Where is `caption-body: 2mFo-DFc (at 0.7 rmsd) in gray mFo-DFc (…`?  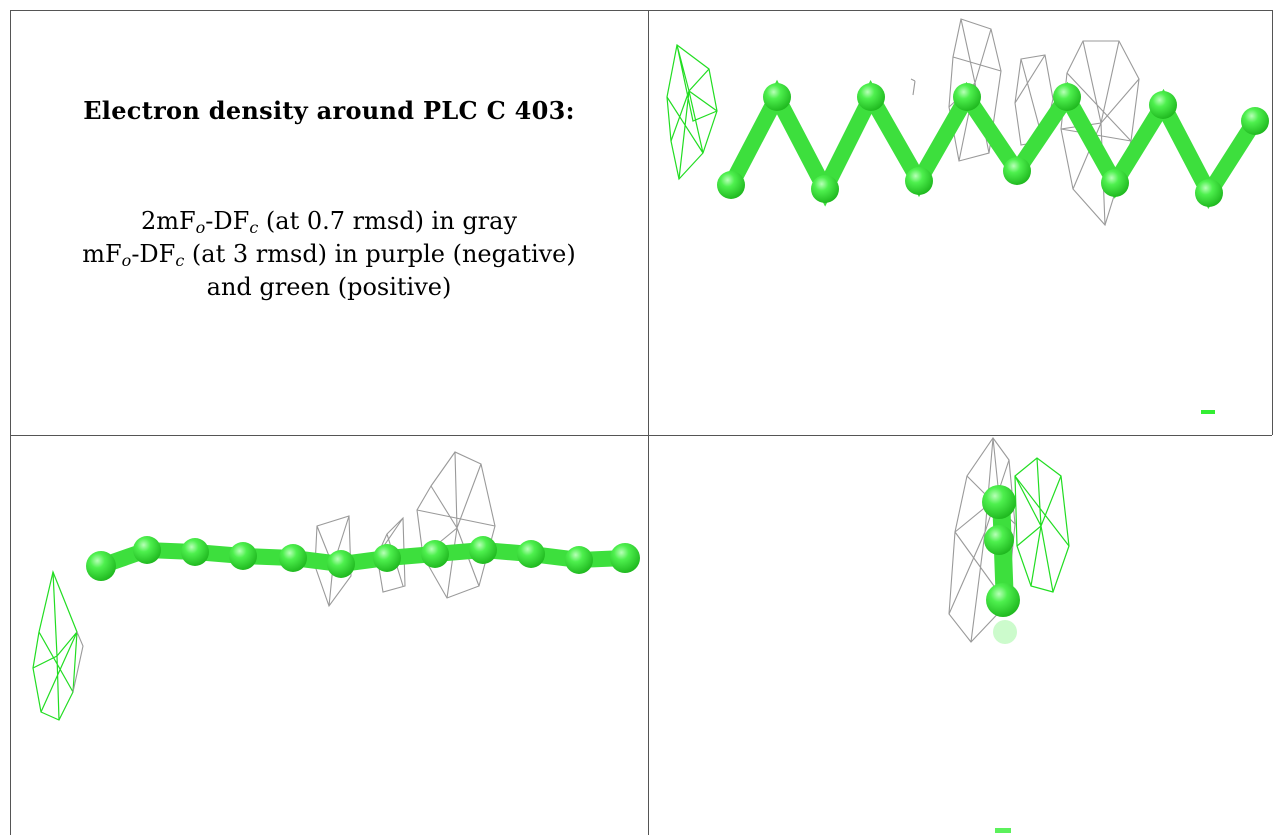 caption-body: 2mFo-DFc (at 0.7 rmsd) in gray mFo-DFc (… is located at coordinates (329, 254).